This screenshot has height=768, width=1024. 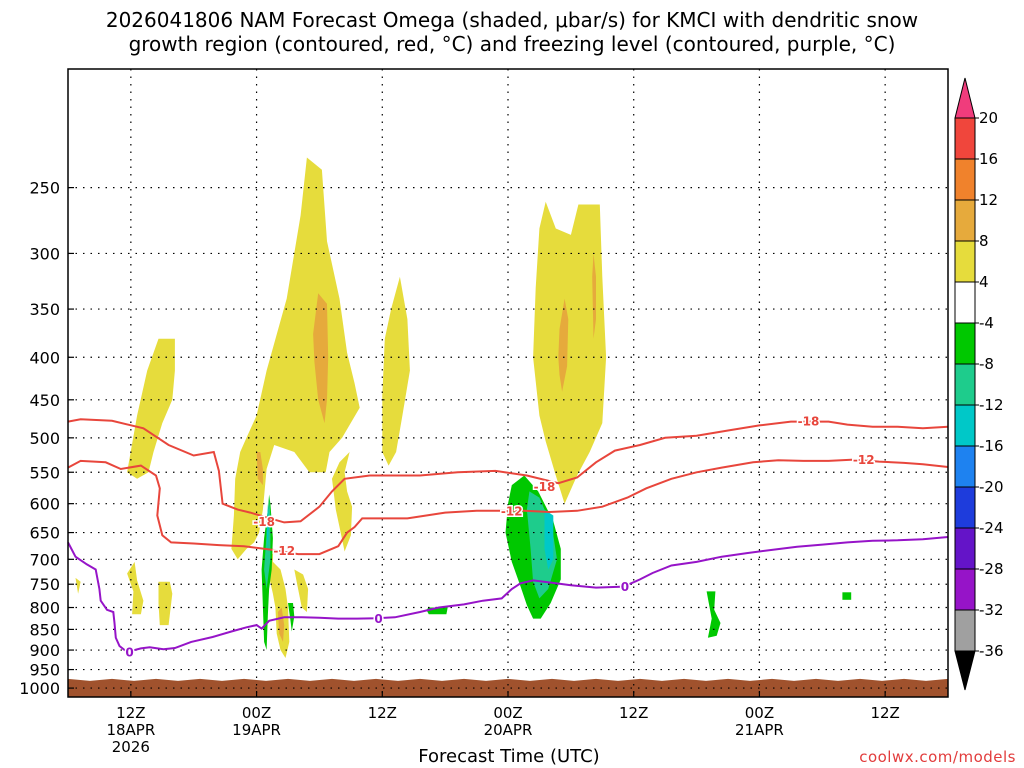 I want to click on y-tick-label-450: 450, so click(x=44, y=400).